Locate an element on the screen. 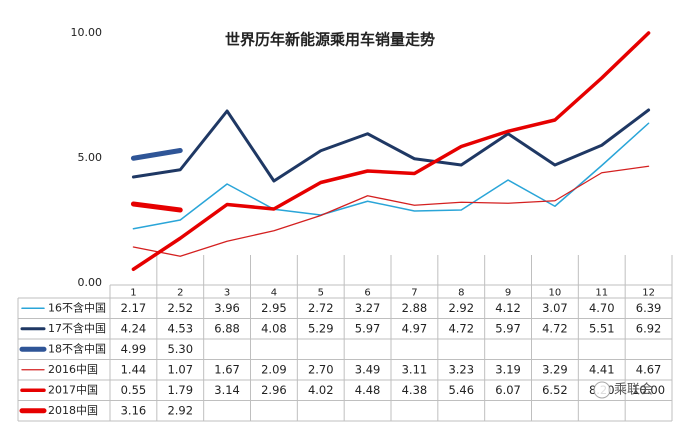  table-value: 3.49 is located at coordinates (368, 369).